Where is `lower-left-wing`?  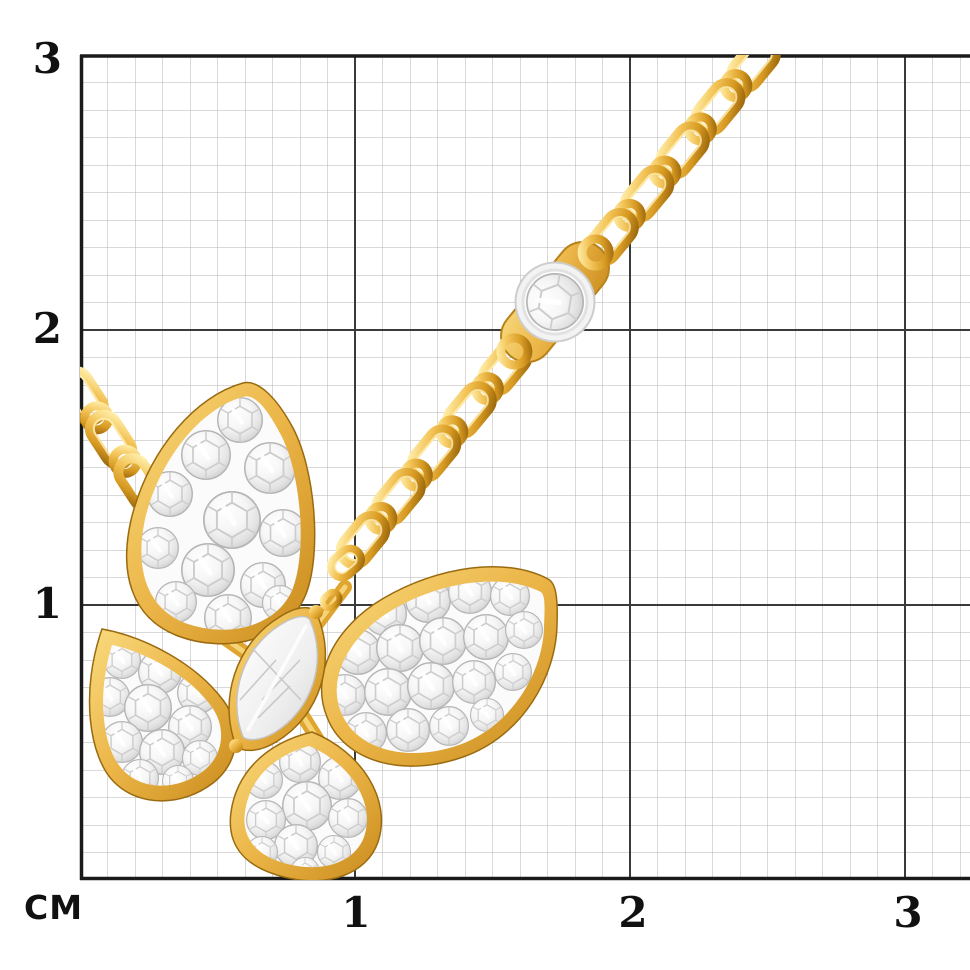
lower-left-wing is located at coordinates (162, 715).